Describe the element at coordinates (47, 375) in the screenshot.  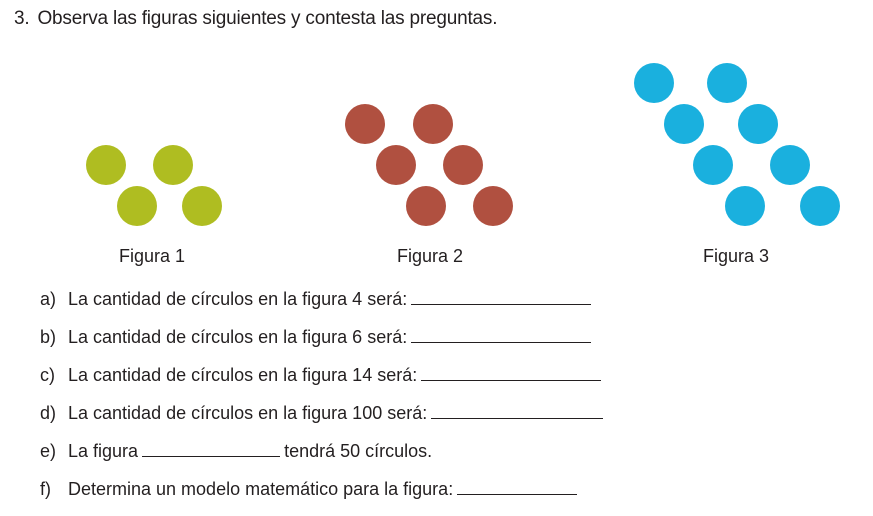
I see `question-letter: c)` at that location.